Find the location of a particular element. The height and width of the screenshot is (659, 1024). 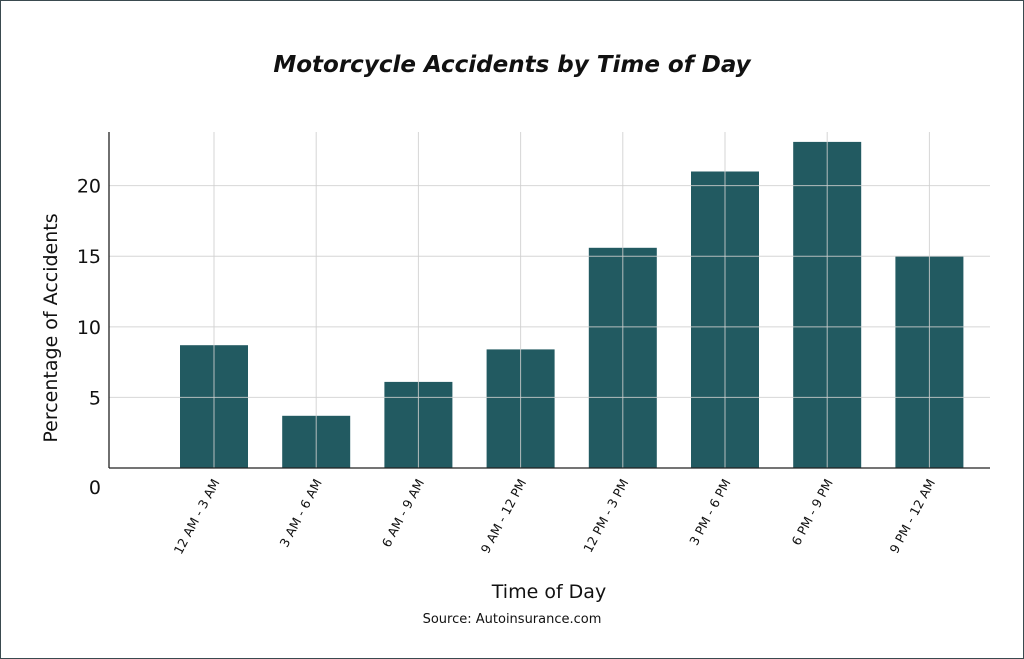

x-tick-label: 9 AM - 12 PM is located at coordinates (504, 515).